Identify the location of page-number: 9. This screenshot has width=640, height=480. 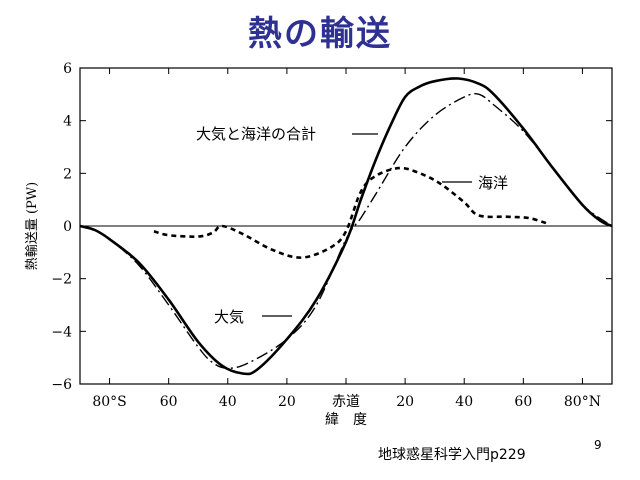
(598, 445).